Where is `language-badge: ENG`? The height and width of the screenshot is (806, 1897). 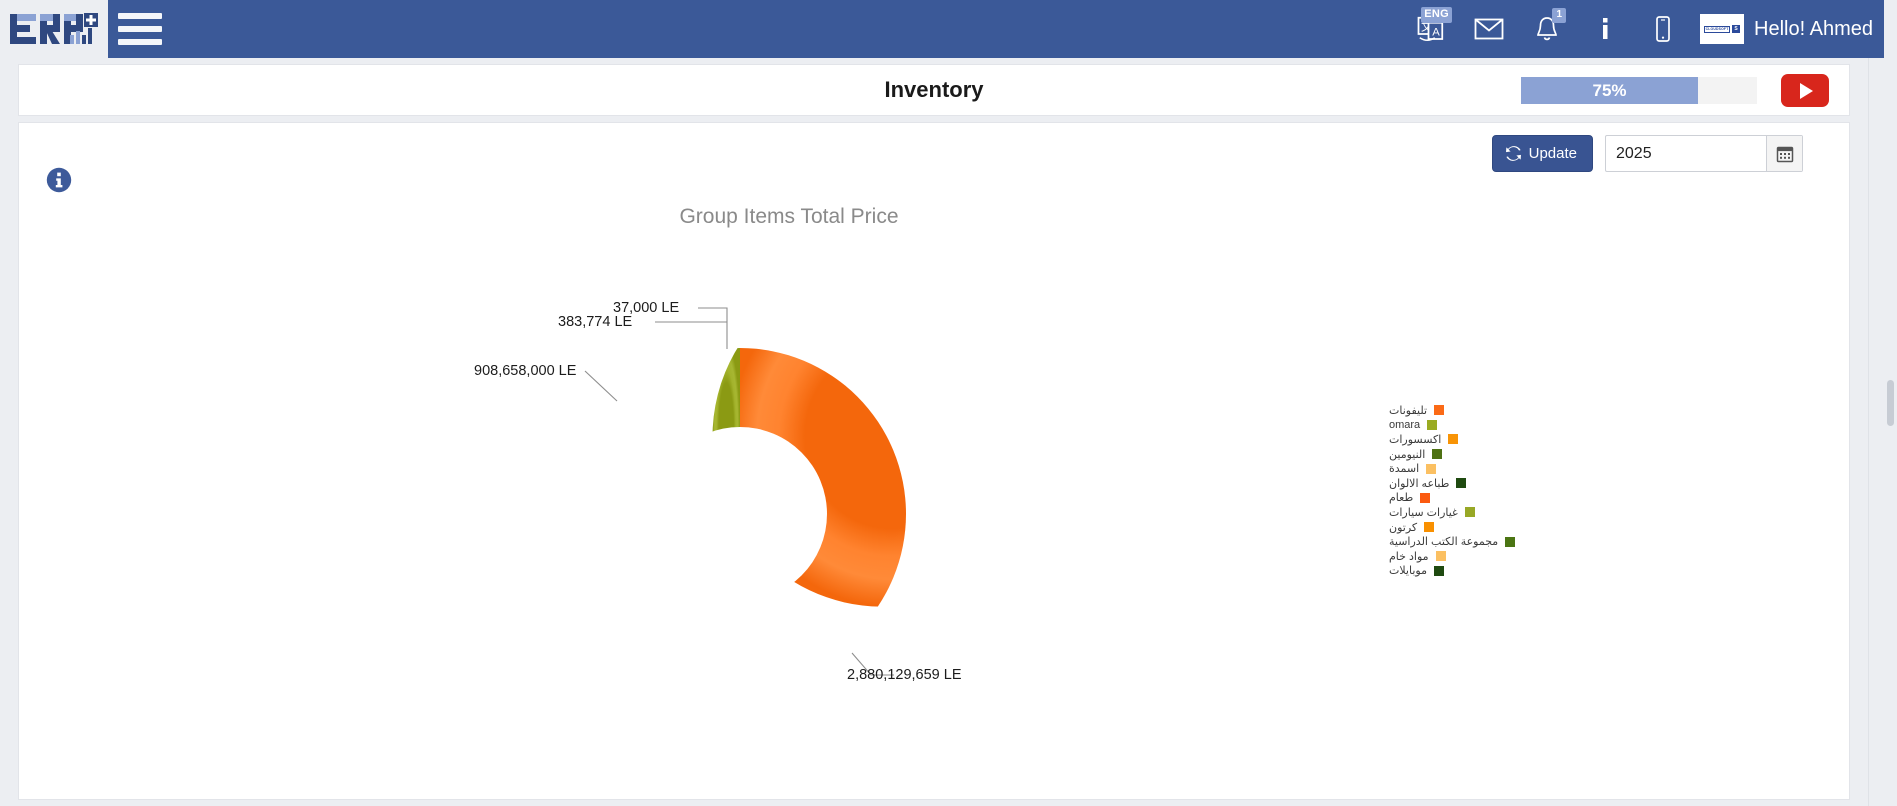 language-badge: ENG is located at coordinates (1437, 15).